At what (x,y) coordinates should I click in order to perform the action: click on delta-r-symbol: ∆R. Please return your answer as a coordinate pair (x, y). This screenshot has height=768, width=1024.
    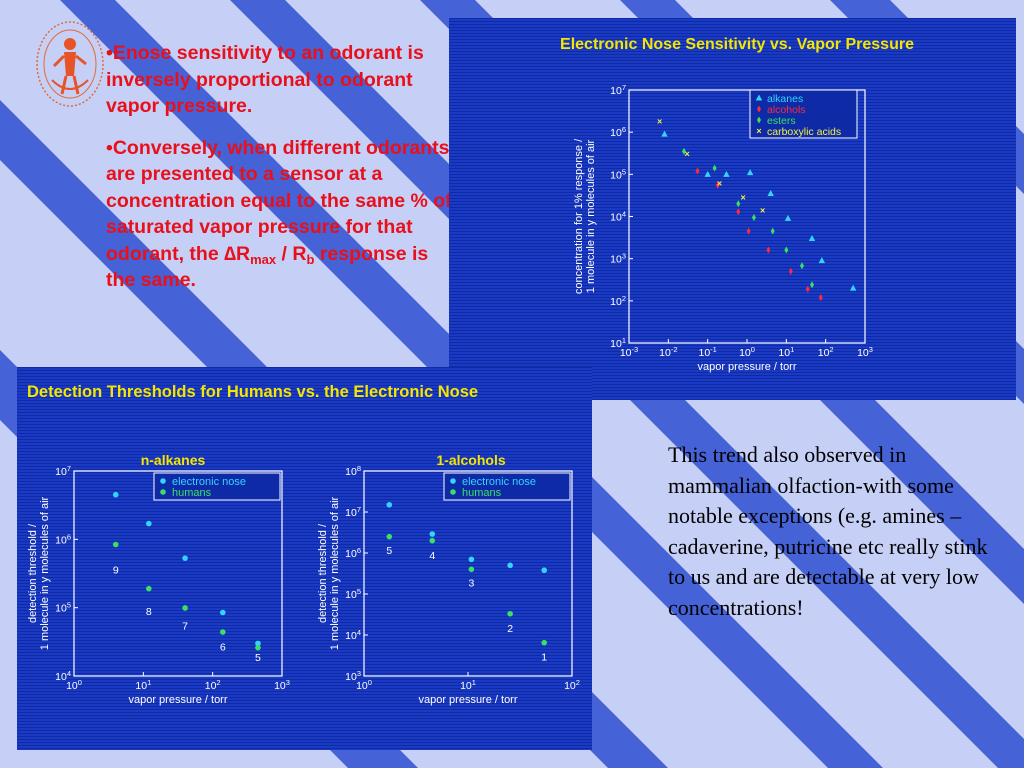
    Looking at the image, I should click on (237, 253).